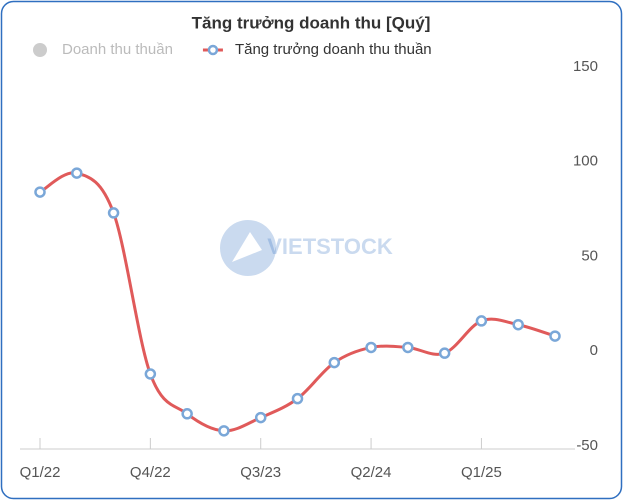  Describe the element at coordinates (585, 66) in the screenshot. I see `y-tick-label: 150` at that location.